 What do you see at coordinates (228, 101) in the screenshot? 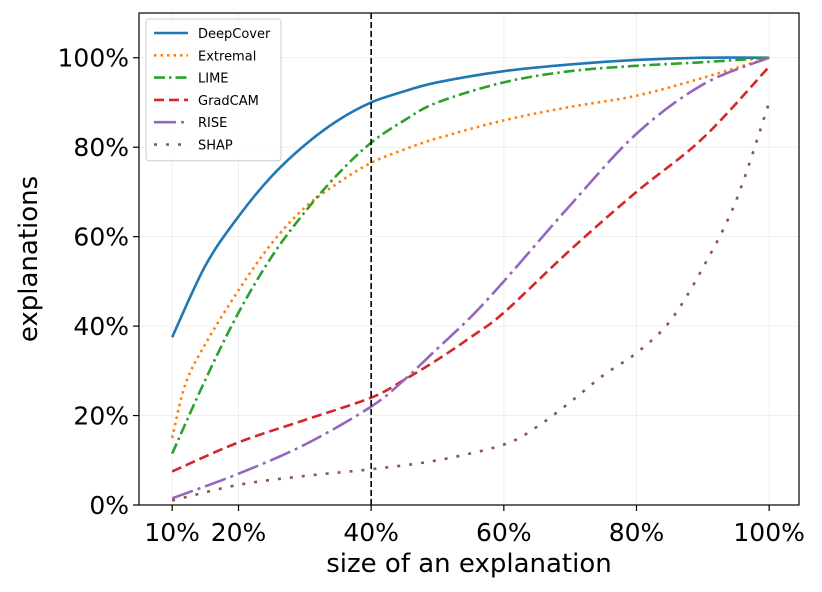
I see `legend-label-gradcam: GradCAM` at bounding box center [228, 101].